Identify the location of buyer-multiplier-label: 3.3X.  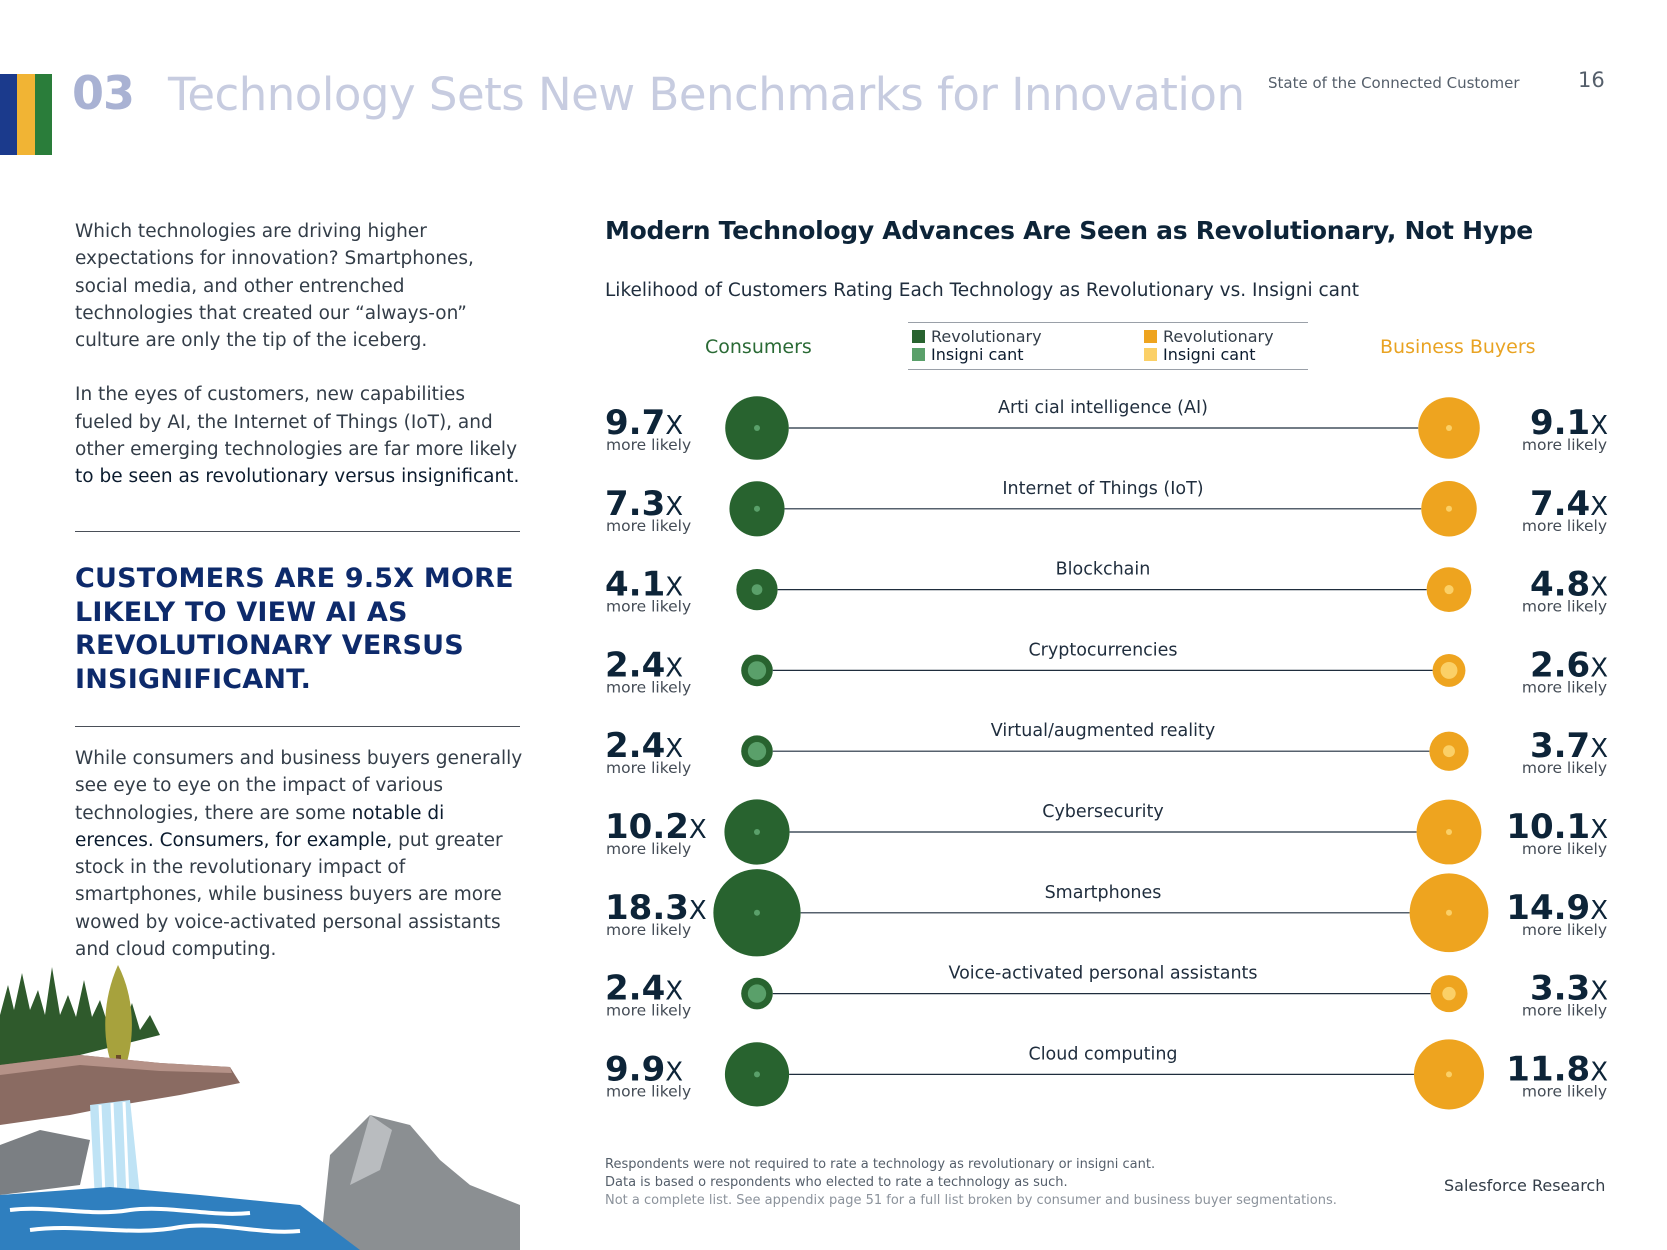
(1569, 989).